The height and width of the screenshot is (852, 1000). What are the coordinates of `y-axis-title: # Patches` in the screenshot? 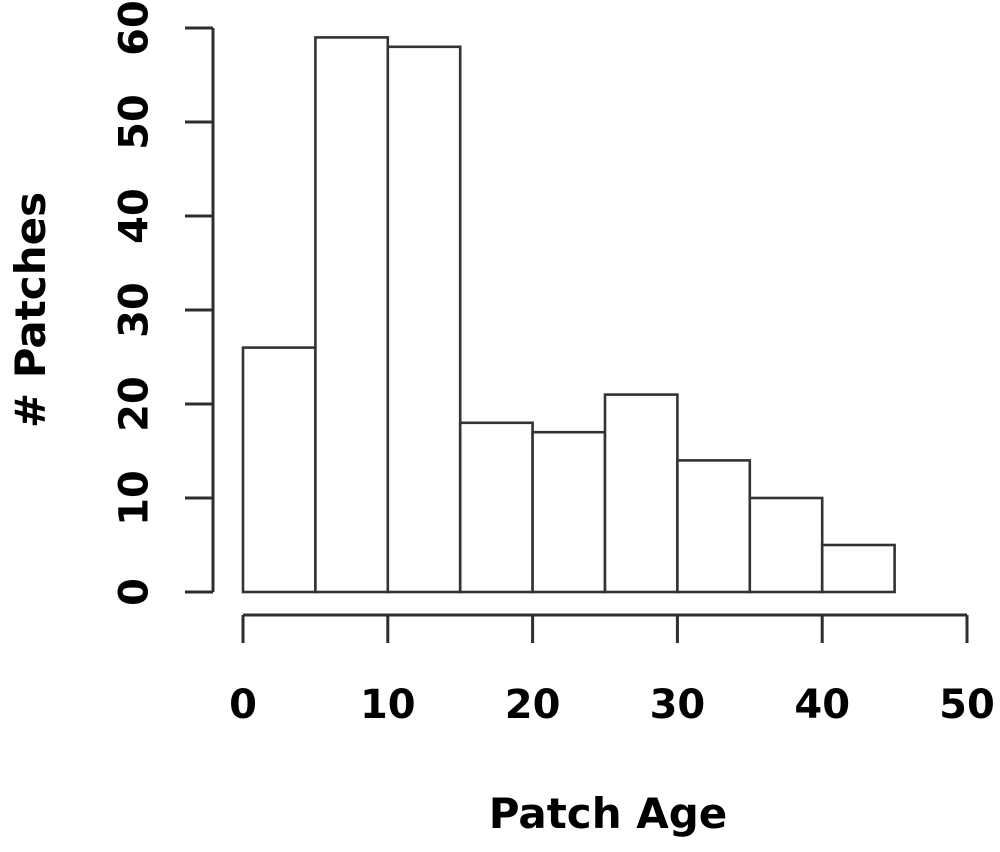 It's located at (30, 310).